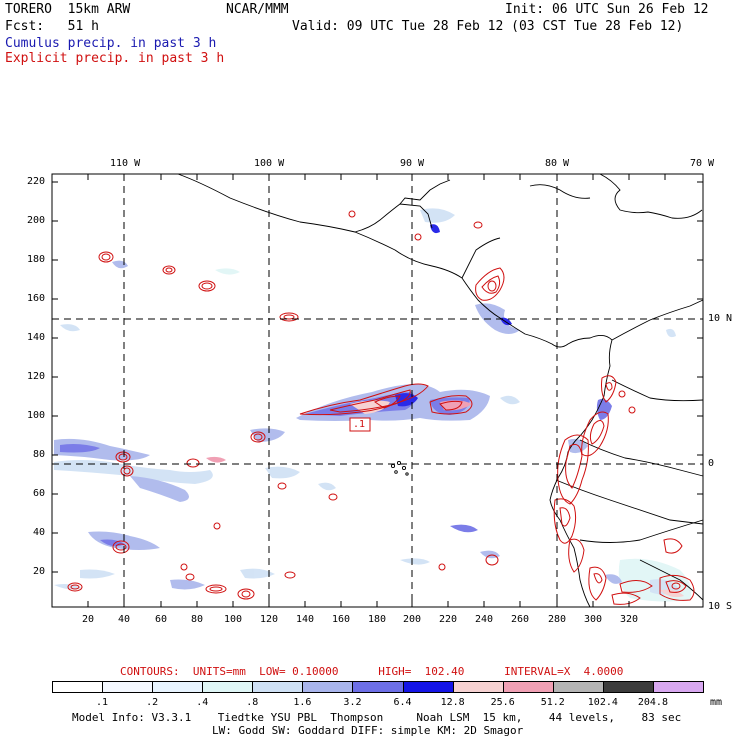 This screenshot has width=740, height=740. Describe the element at coordinates (448, 619) in the screenshot. I see `x-tick-220: 220` at that location.